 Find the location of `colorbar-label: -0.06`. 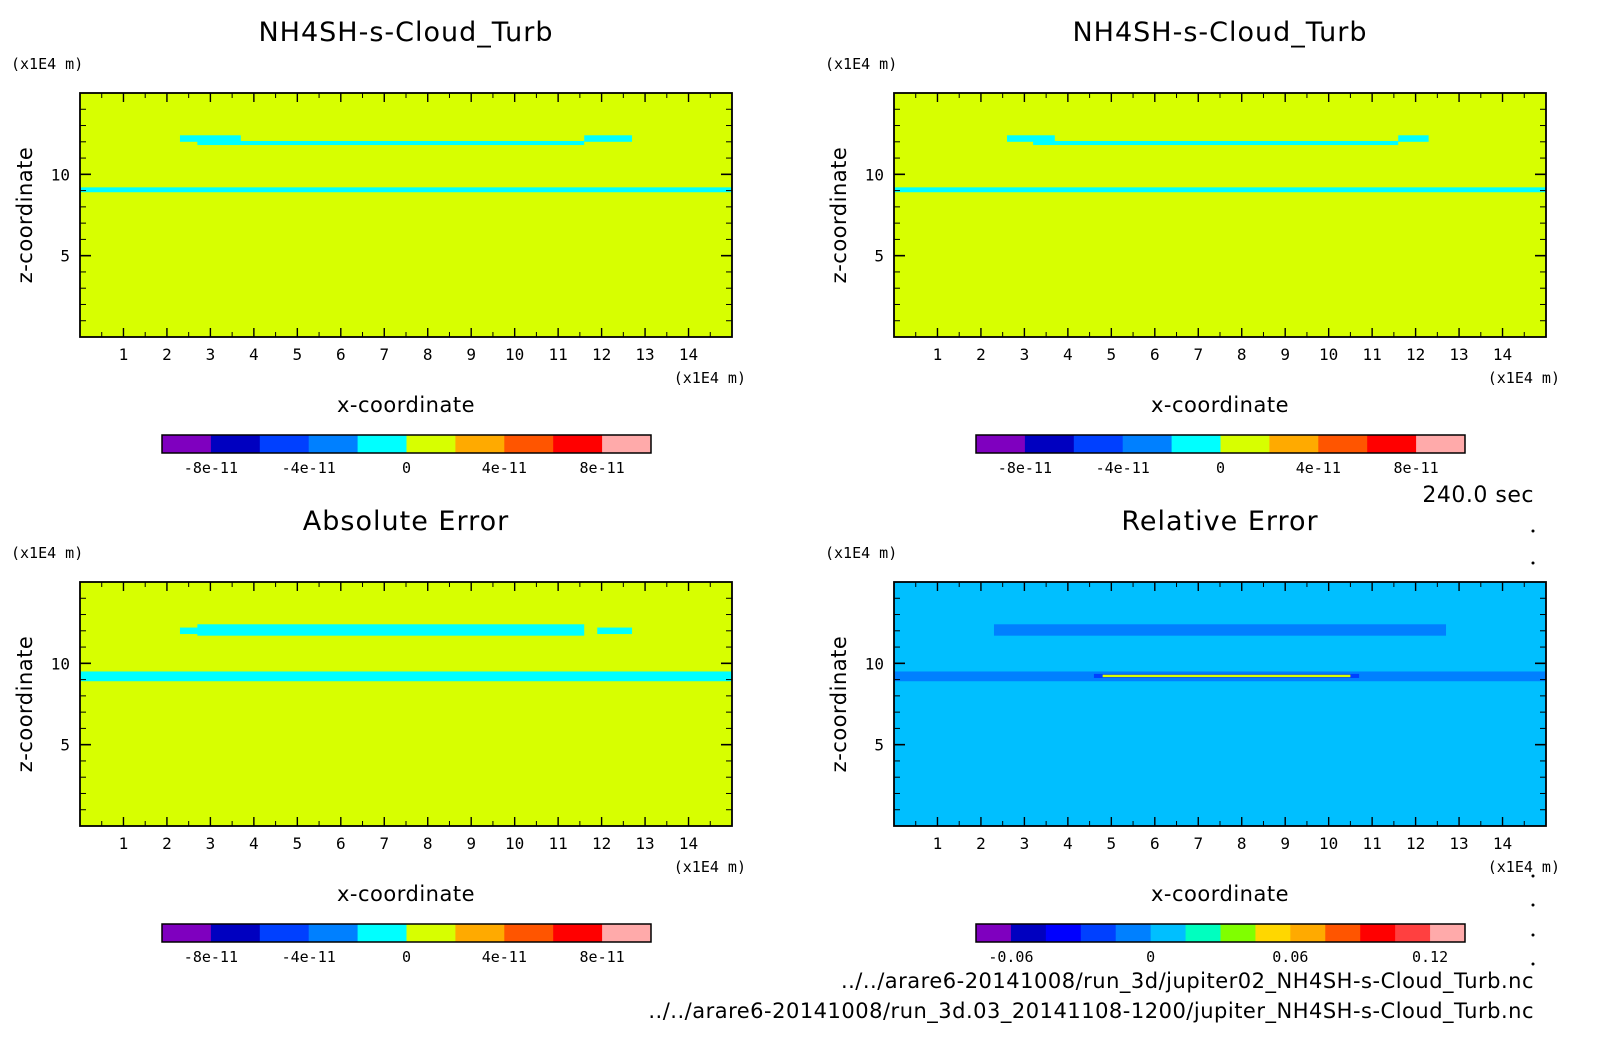

colorbar-label: -0.06 is located at coordinates (1010, 957).